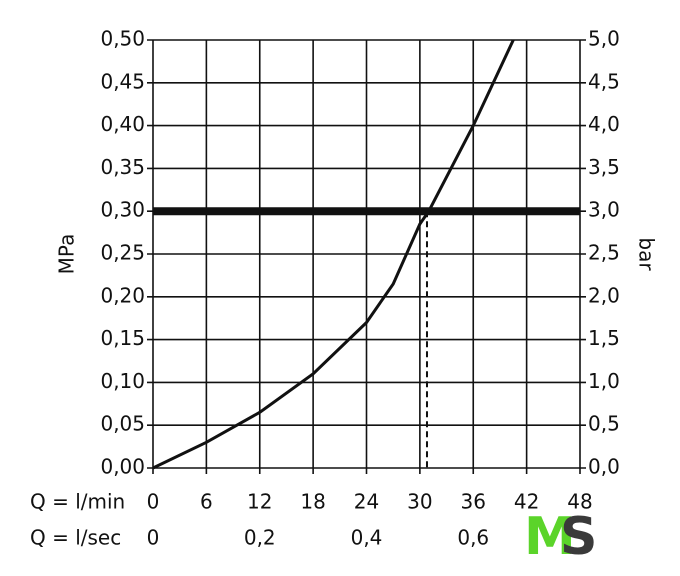  What do you see at coordinates (604, 467) in the screenshot?
I see `y2-tick-label: 0,0` at bounding box center [604, 467].